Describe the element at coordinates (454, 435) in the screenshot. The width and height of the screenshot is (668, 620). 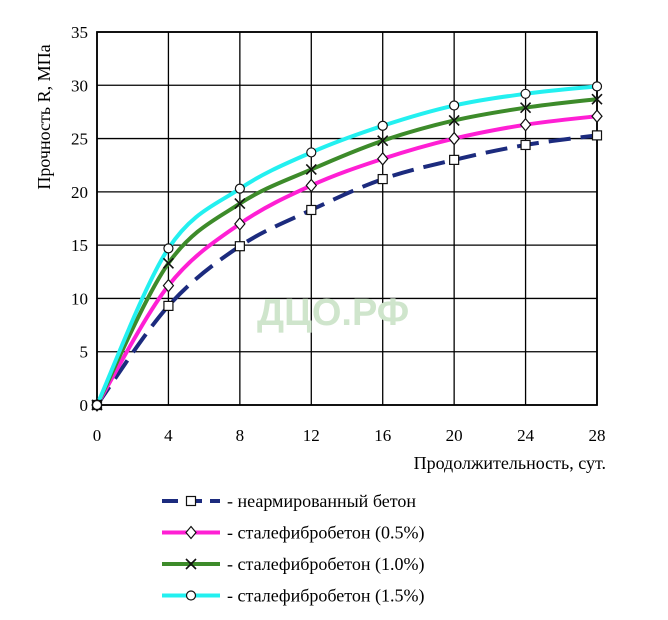
I see `x-tick-label: 20` at that location.